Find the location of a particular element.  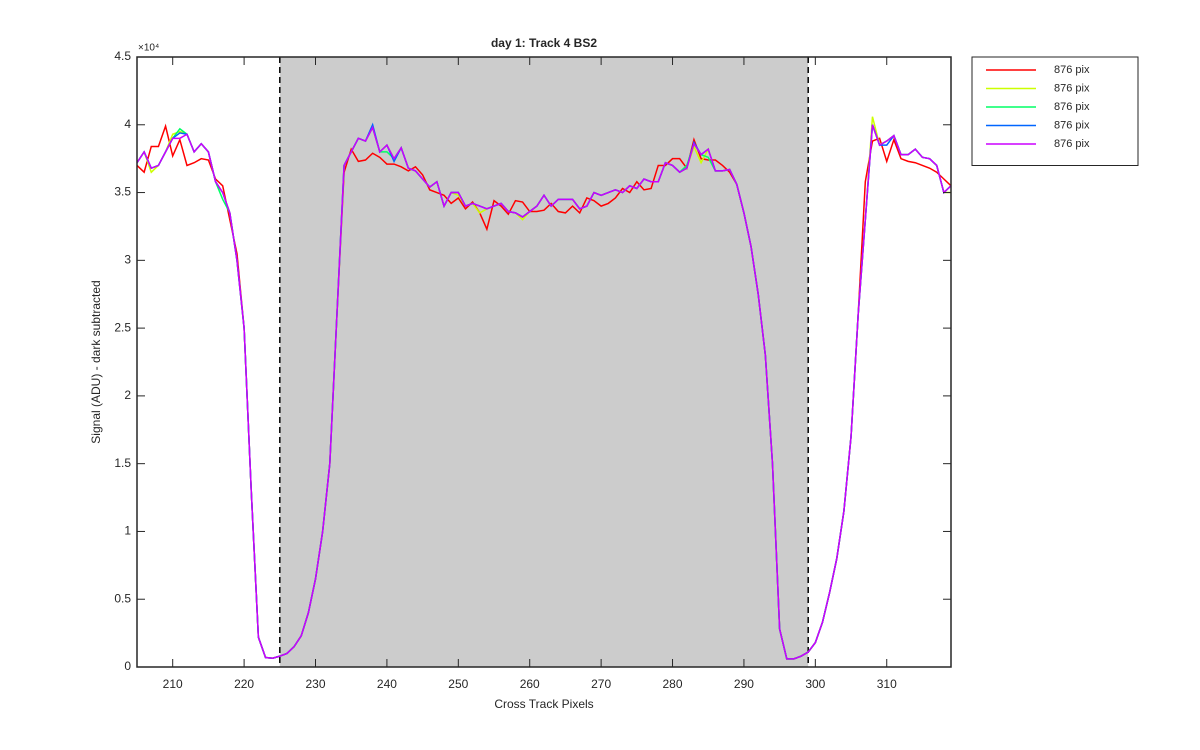

x-axis-label: Cross Track Pixels is located at coordinates (543, 704).